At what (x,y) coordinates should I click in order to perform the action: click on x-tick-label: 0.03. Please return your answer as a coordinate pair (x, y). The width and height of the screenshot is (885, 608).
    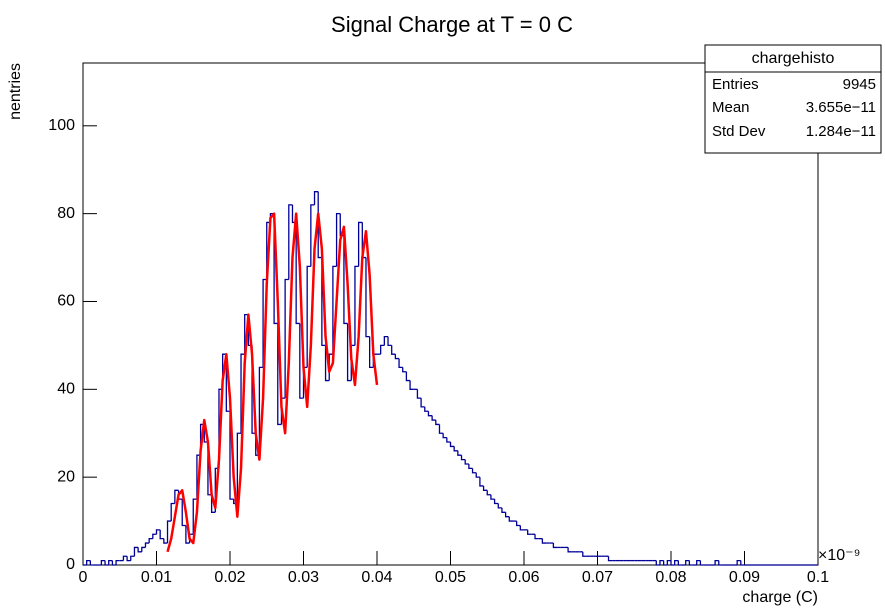
    Looking at the image, I should click on (303, 577).